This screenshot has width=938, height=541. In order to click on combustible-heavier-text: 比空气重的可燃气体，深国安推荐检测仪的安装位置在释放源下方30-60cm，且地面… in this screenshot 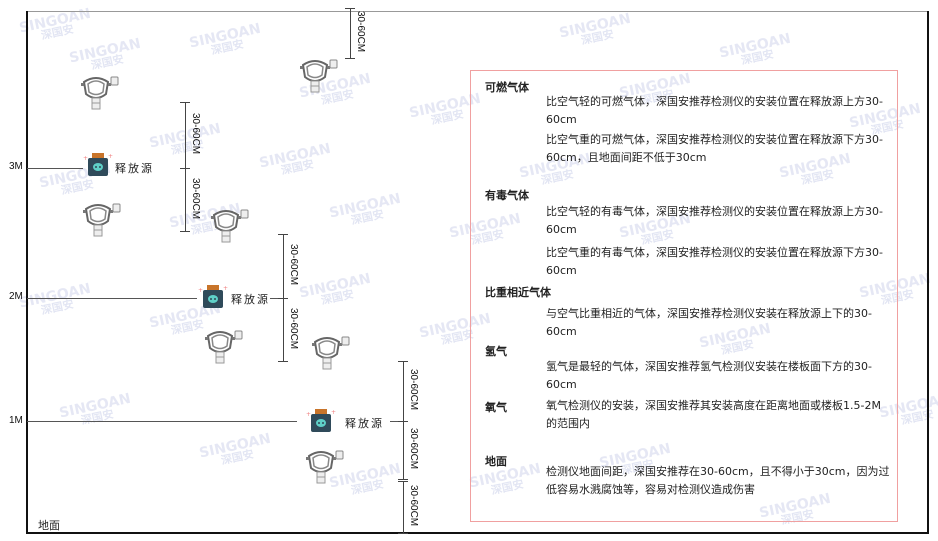, I will do `click(714, 148)`.